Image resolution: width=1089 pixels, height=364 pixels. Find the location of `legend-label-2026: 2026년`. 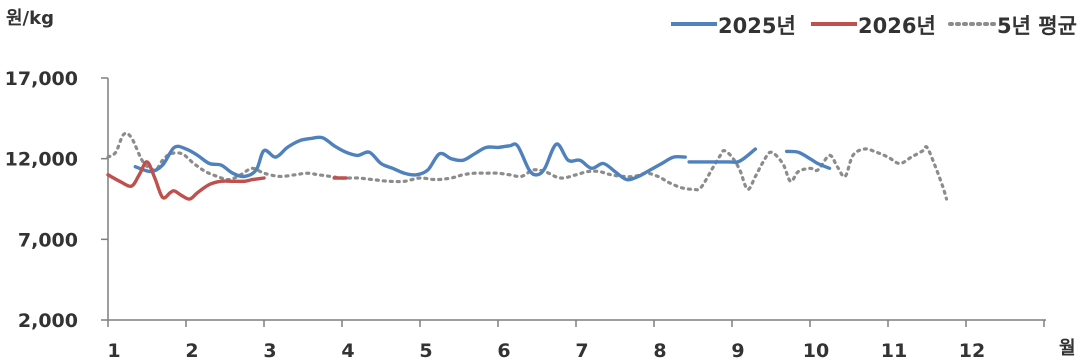

legend-label-2026: 2026년 is located at coordinates (897, 26).